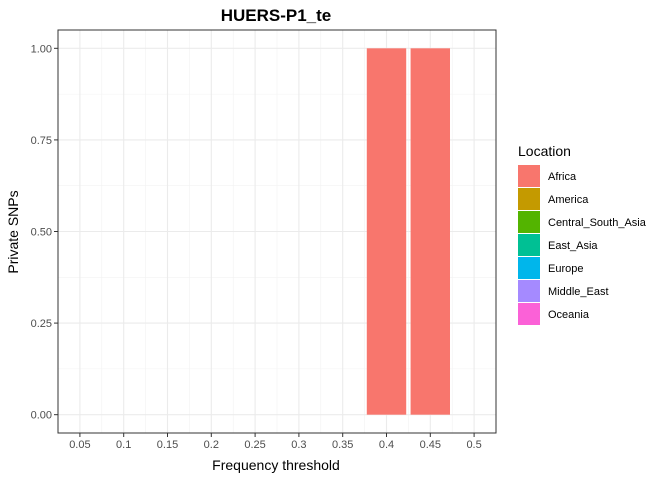  What do you see at coordinates (41, 324) in the screenshot?
I see `y-tick-label: 0.25` at bounding box center [41, 324].